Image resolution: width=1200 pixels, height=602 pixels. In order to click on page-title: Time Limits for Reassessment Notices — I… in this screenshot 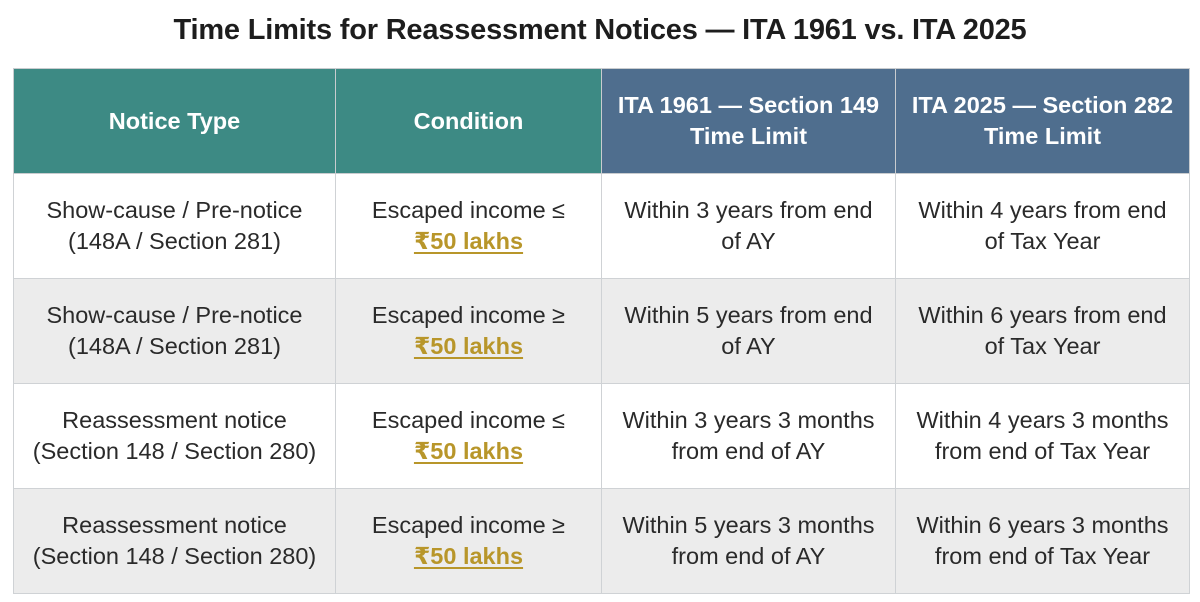, I will do `click(600, 30)`.